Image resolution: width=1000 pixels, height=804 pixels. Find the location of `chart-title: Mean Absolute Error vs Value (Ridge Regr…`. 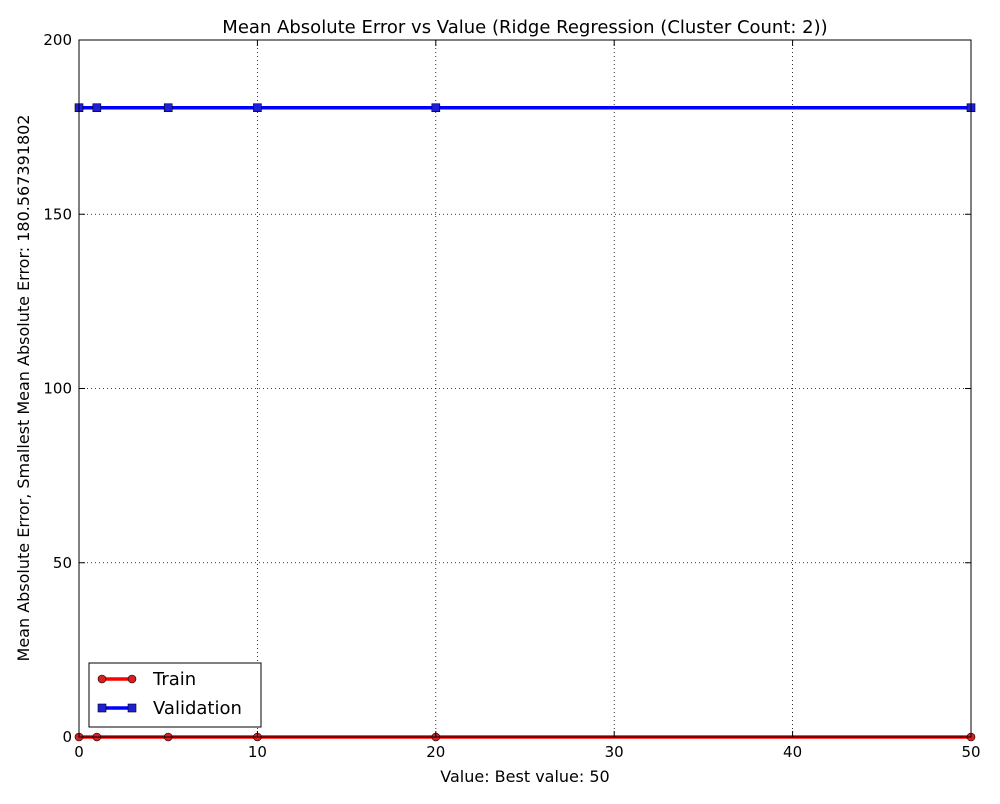

chart-title: Mean Absolute Error vs Value (Ridge Regr… is located at coordinates (524, 27).